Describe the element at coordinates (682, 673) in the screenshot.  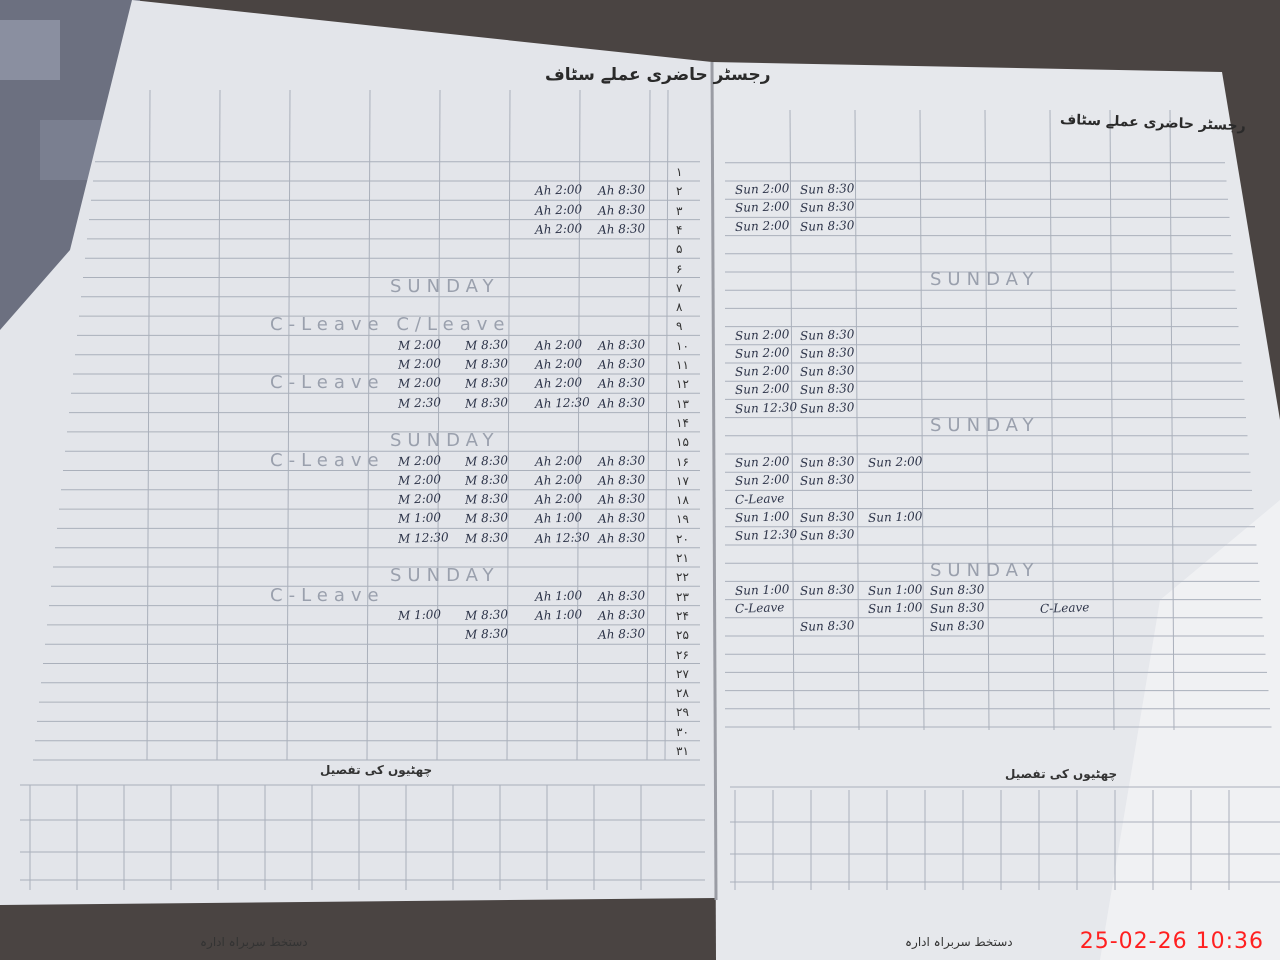
I see `row-number: ۲۷` at that location.